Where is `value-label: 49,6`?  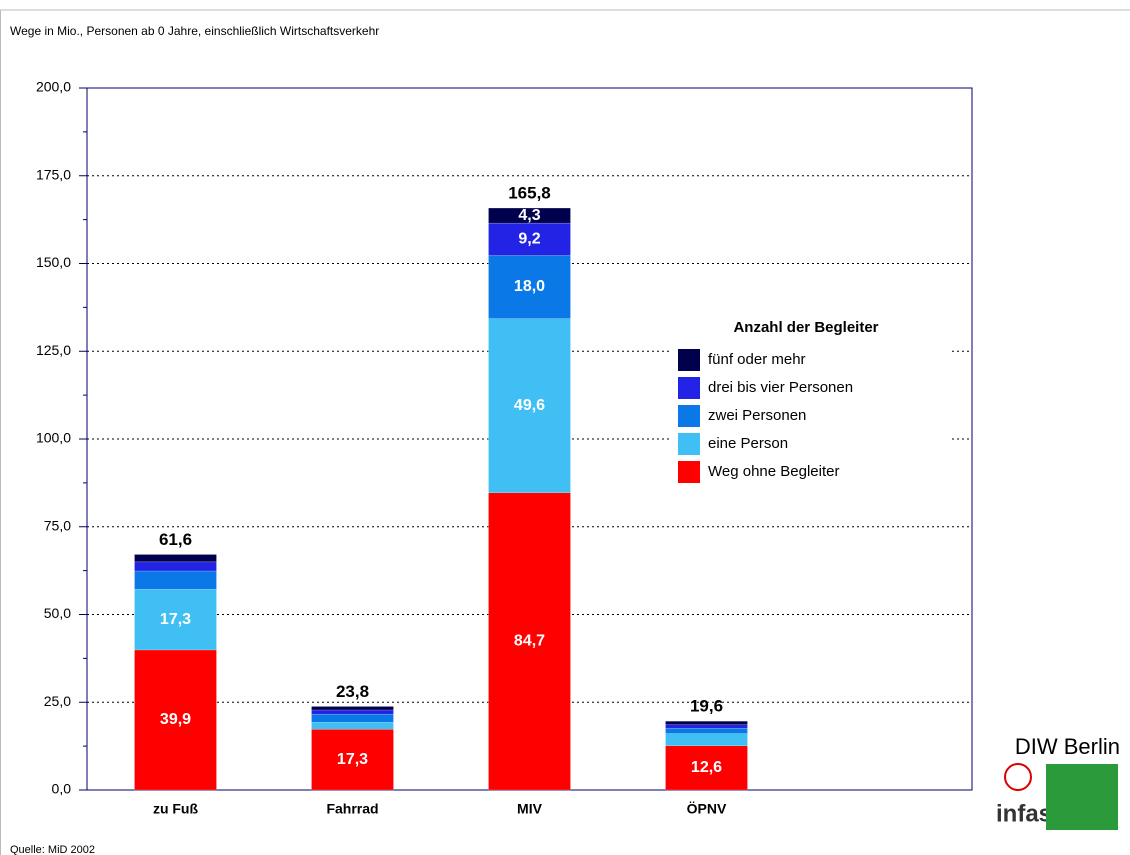 value-label: 49,6 is located at coordinates (529, 405).